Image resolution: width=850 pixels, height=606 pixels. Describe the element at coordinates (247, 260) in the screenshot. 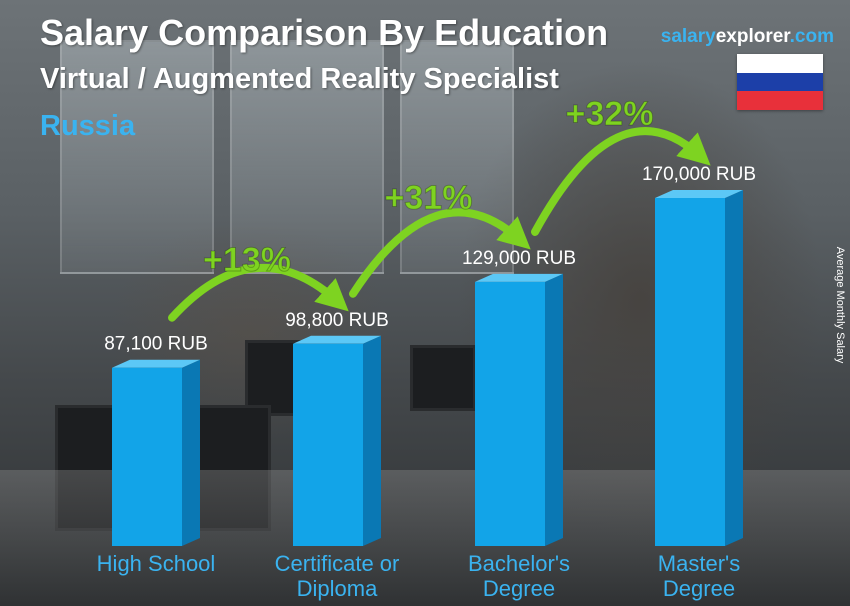

I see `increase-percent-label: +13%` at that location.